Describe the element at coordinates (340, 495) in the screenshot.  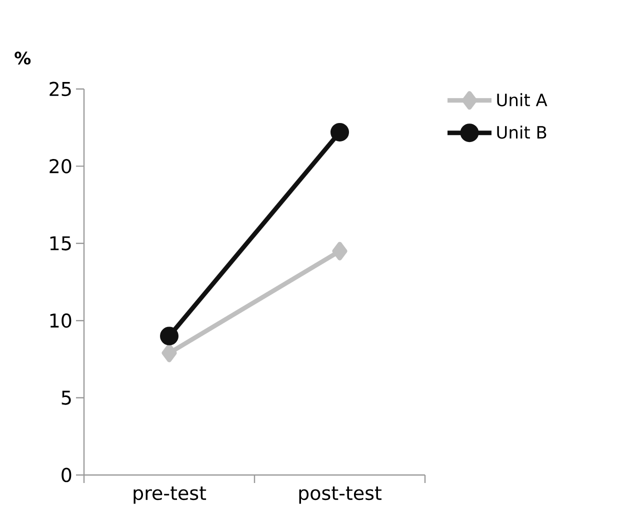
I see `x-tick-label: post-test` at that location.